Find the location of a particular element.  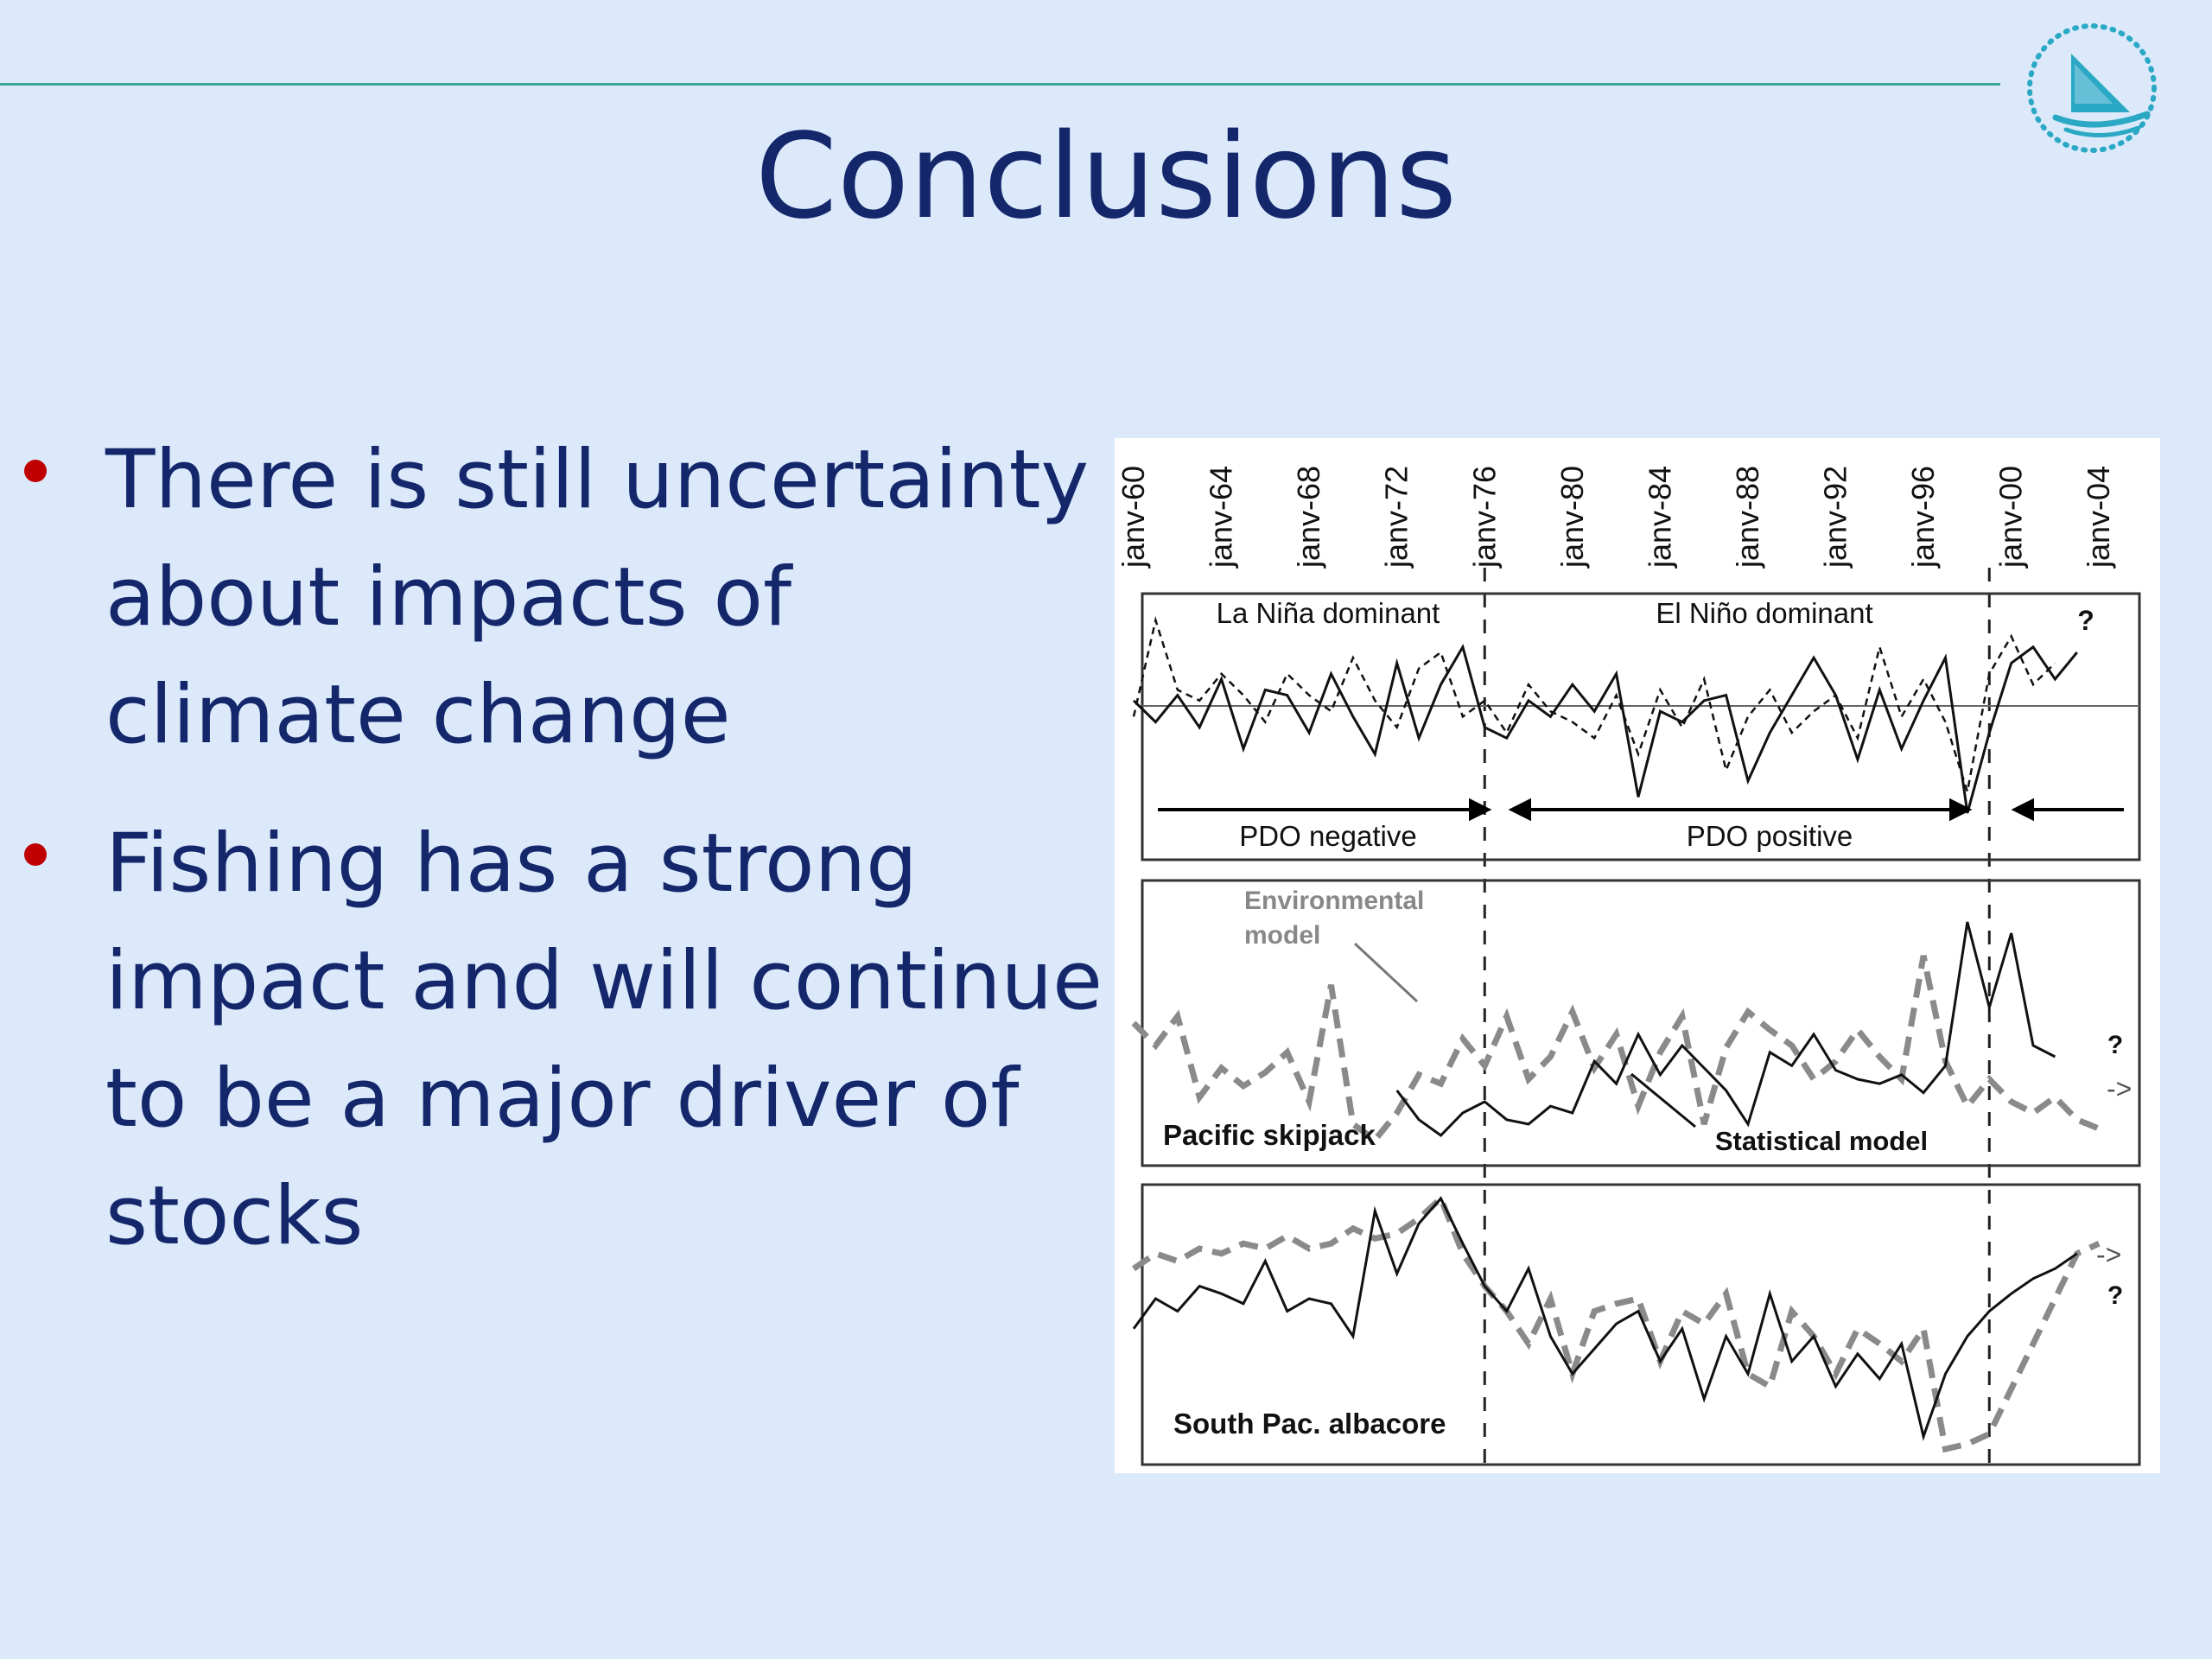

x-tick-label: janv-00 is located at coordinates (2011, 517).